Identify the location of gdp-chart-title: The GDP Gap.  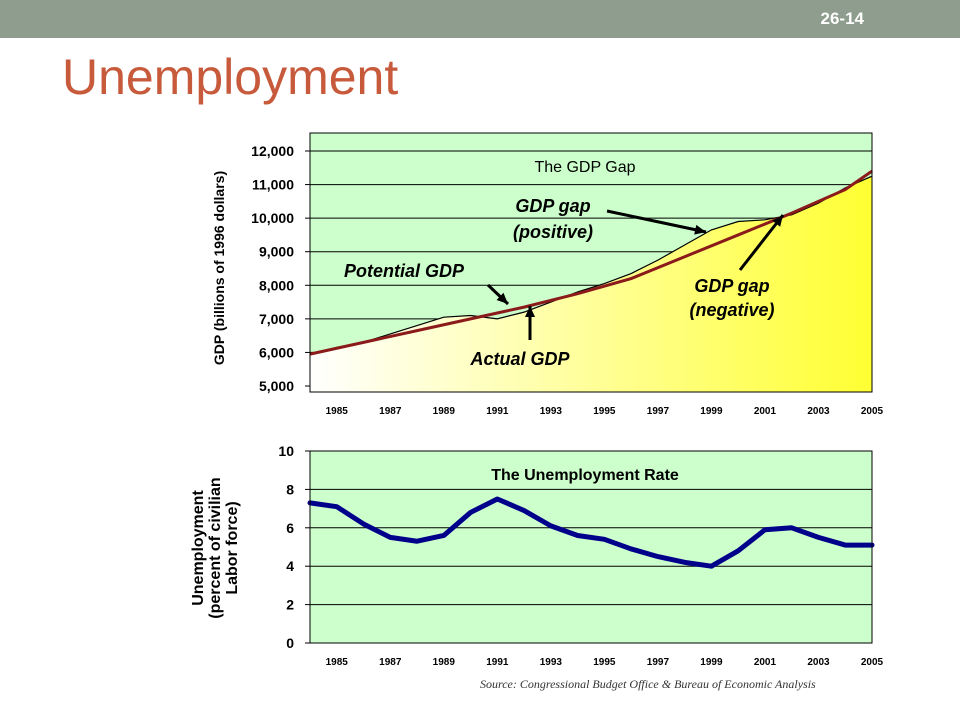
(584, 167).